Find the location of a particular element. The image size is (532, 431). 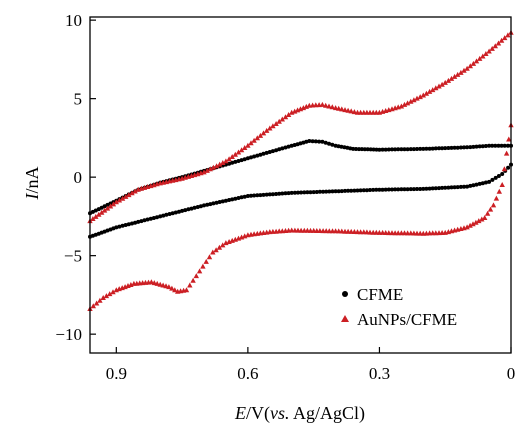

legend-item-aunps-cfme: AuNPs/CFME is located at coordinates (399, 319).